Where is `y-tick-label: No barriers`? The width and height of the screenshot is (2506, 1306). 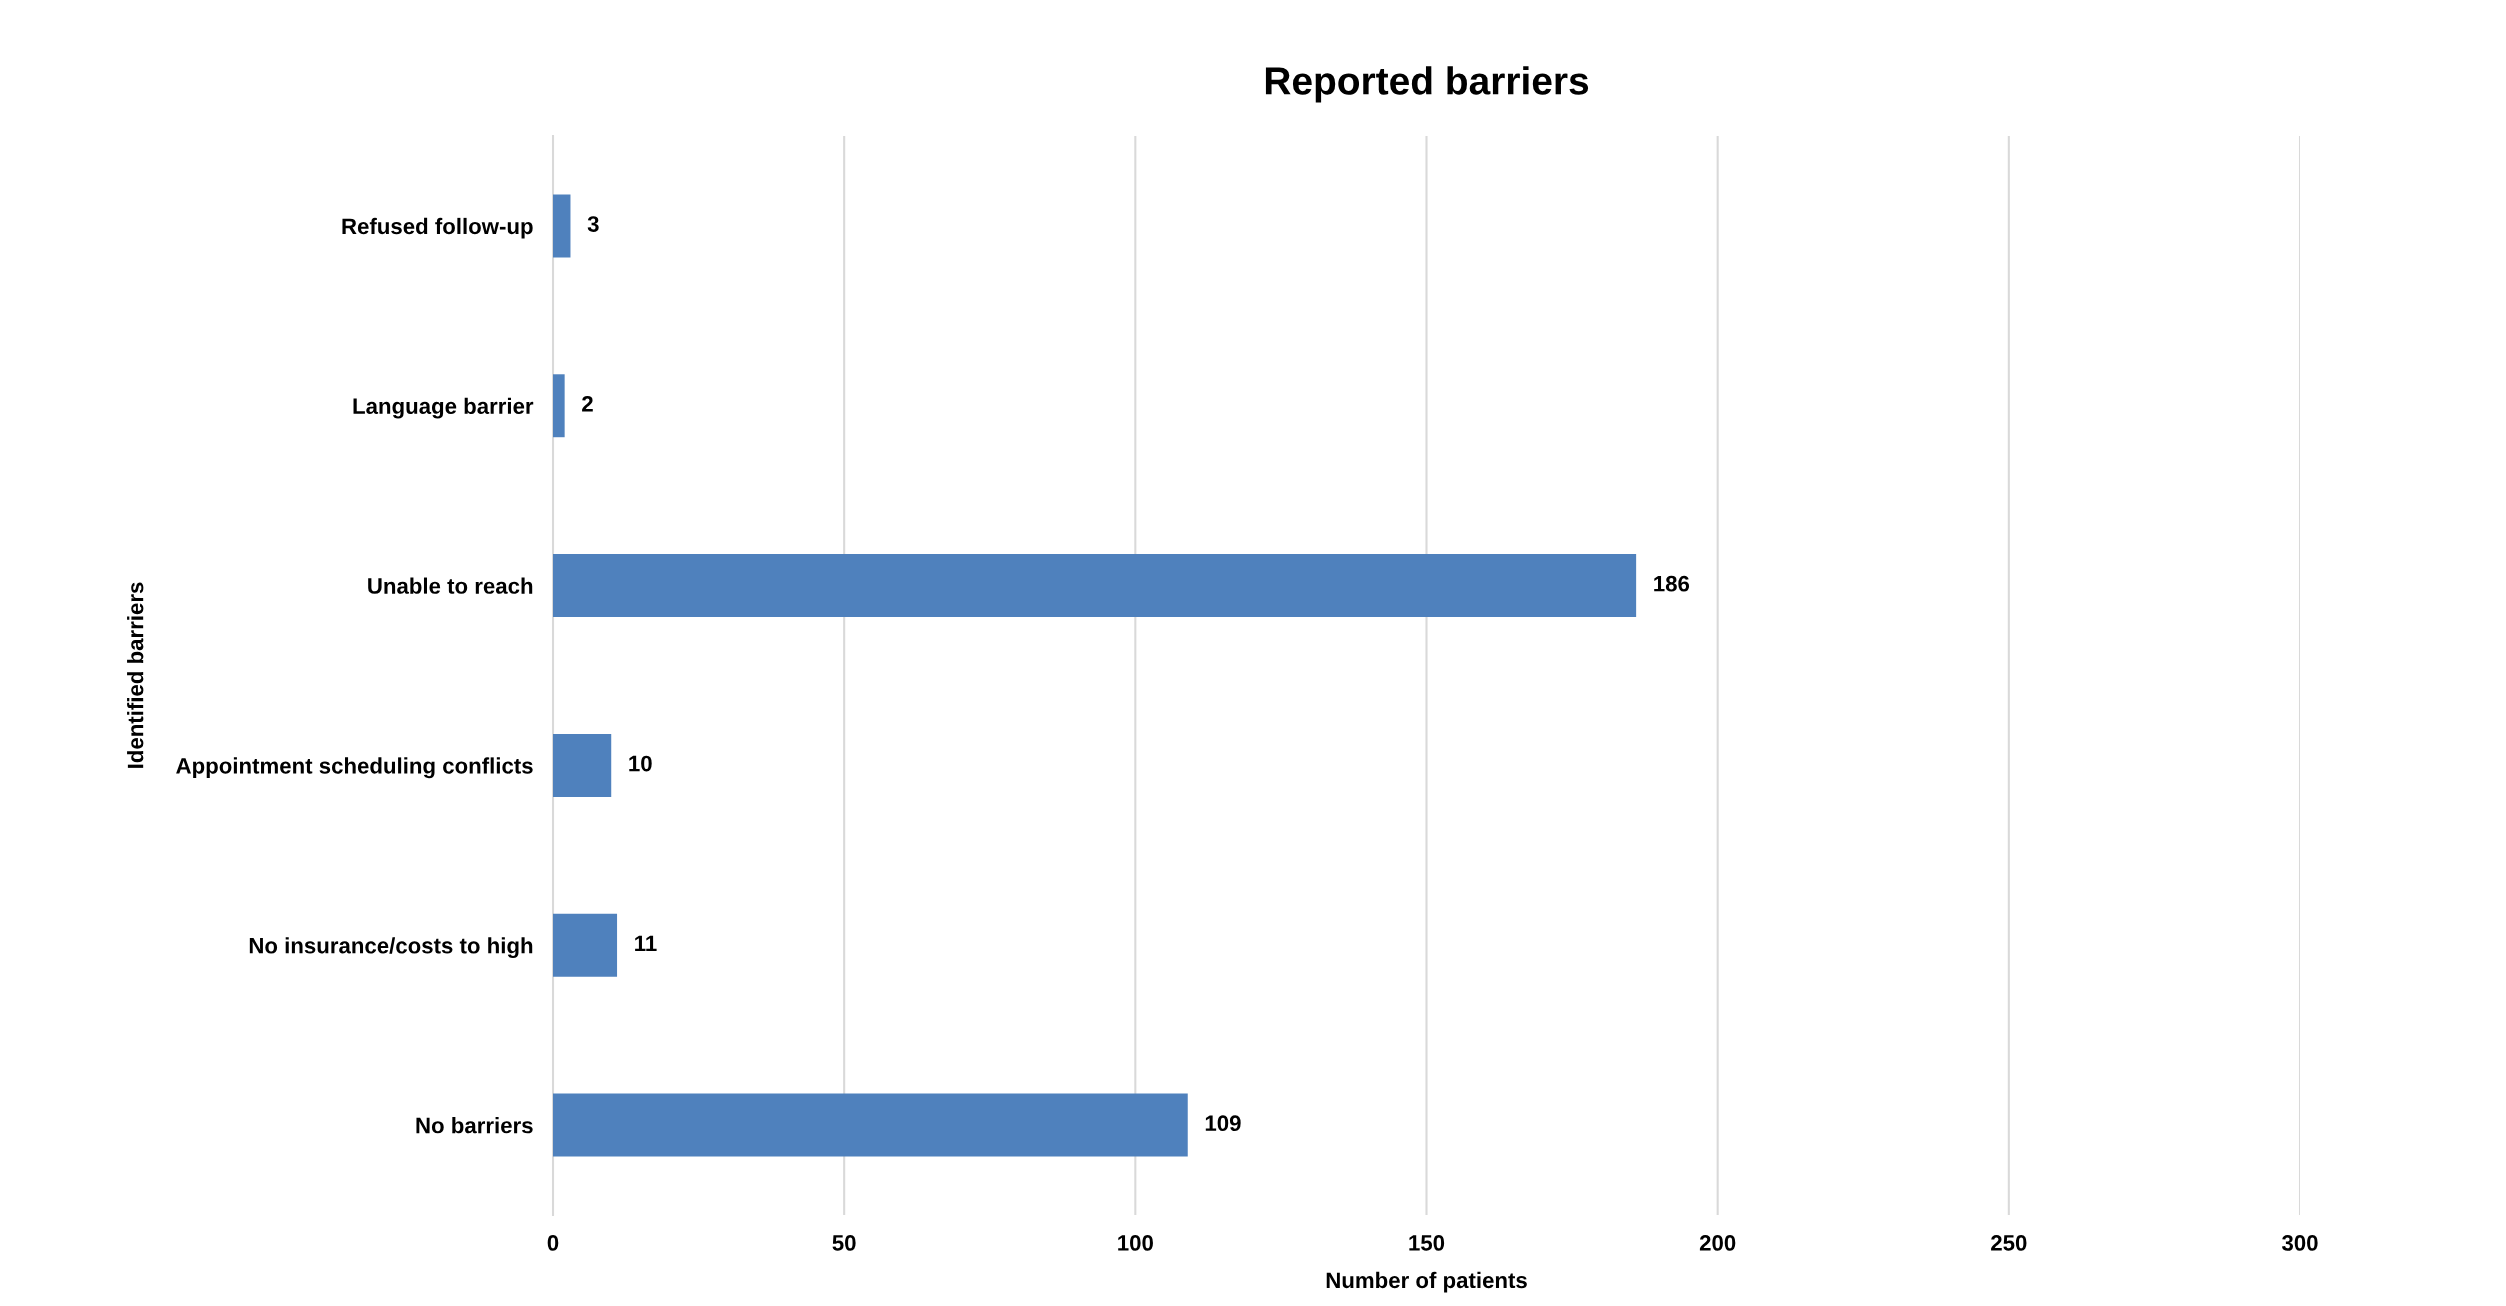
y-tick-label: No barriers is located at coordinates (474, 1125).